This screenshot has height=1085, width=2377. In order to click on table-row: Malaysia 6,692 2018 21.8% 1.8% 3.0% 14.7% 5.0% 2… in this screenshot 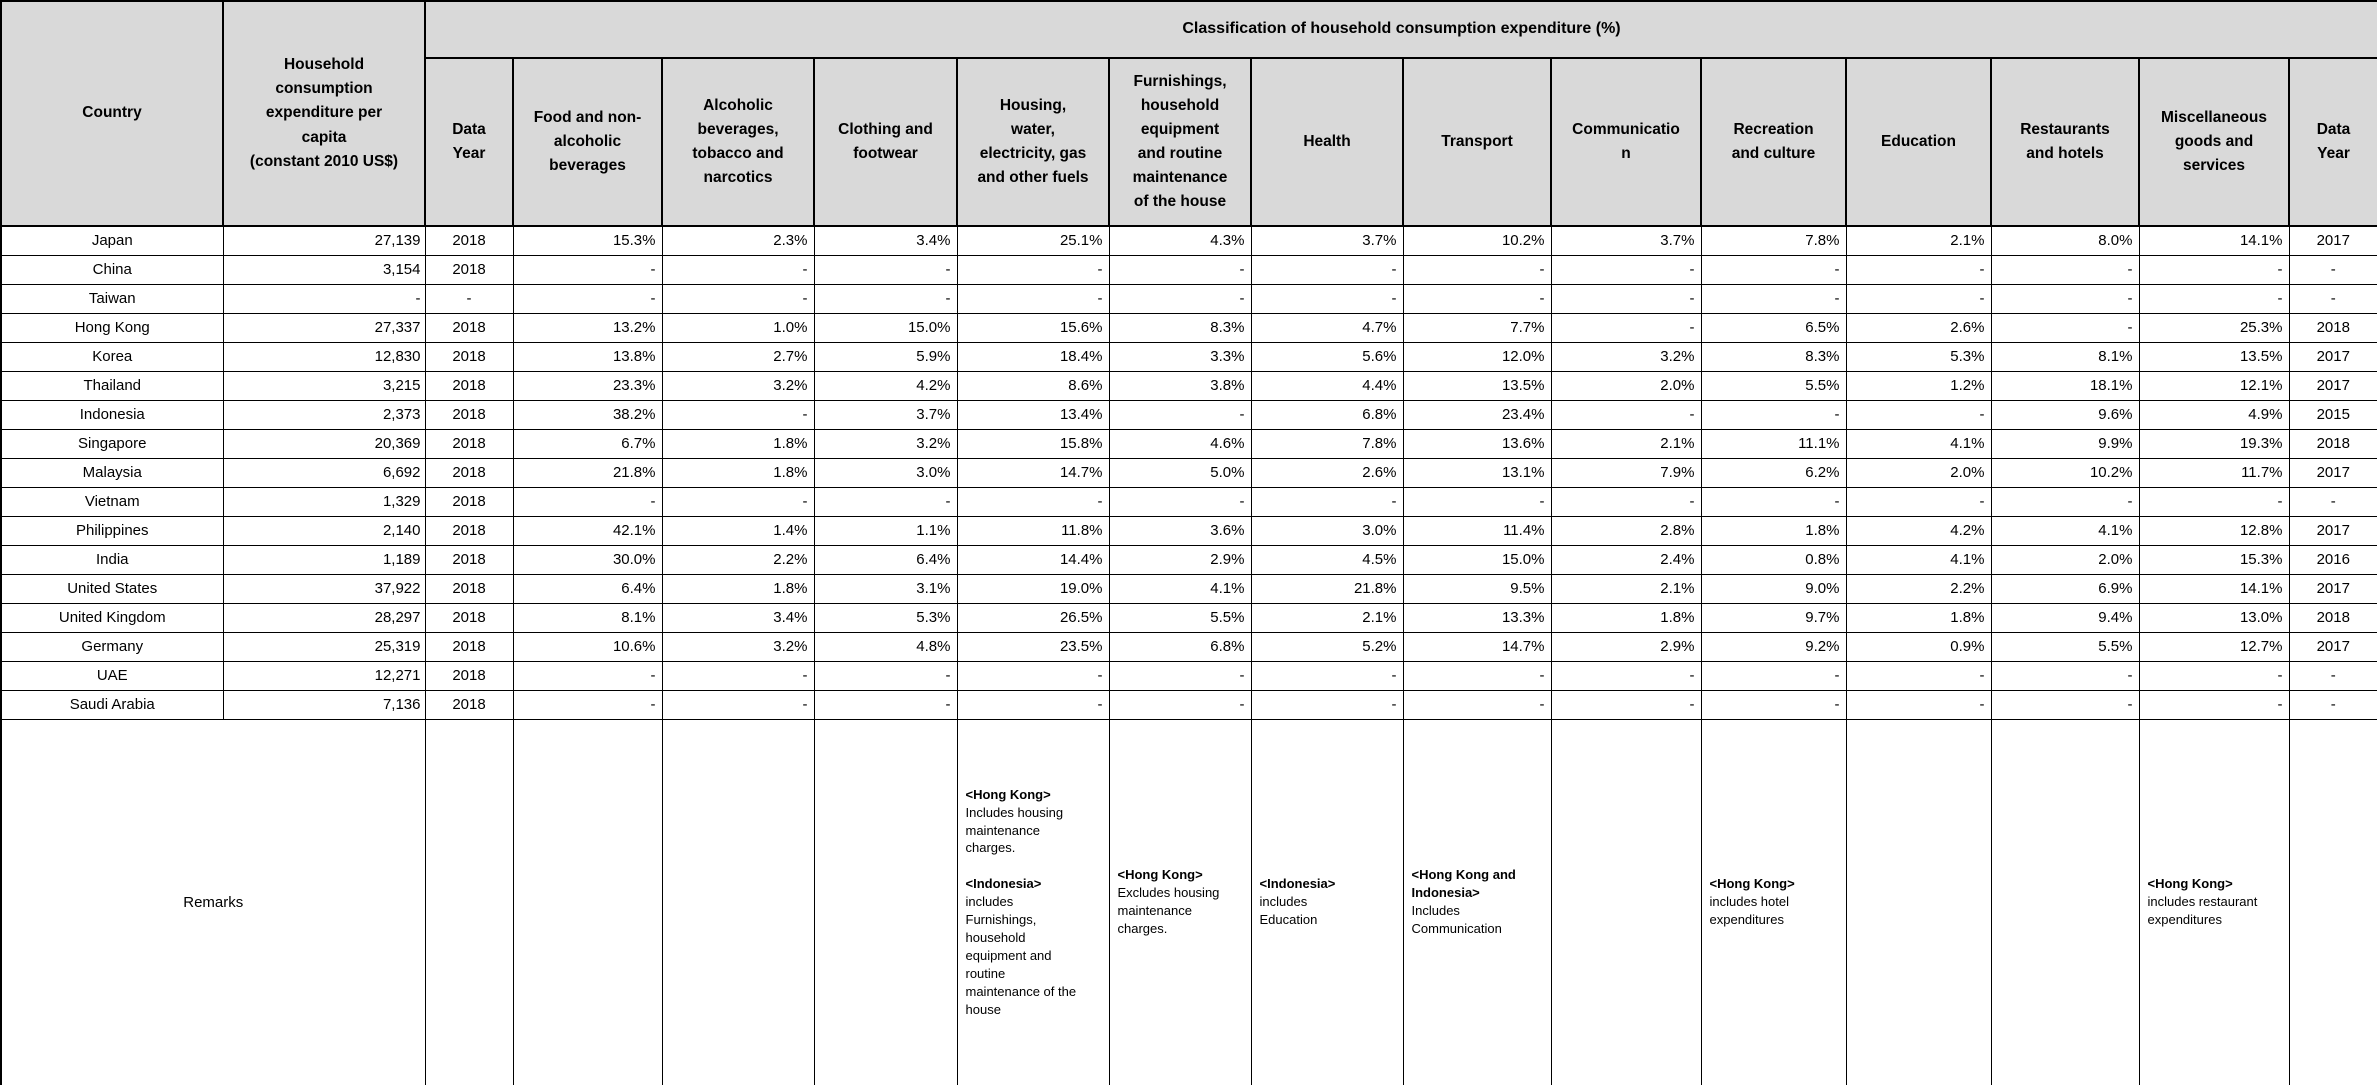, I will do `click(1188, 472)`.